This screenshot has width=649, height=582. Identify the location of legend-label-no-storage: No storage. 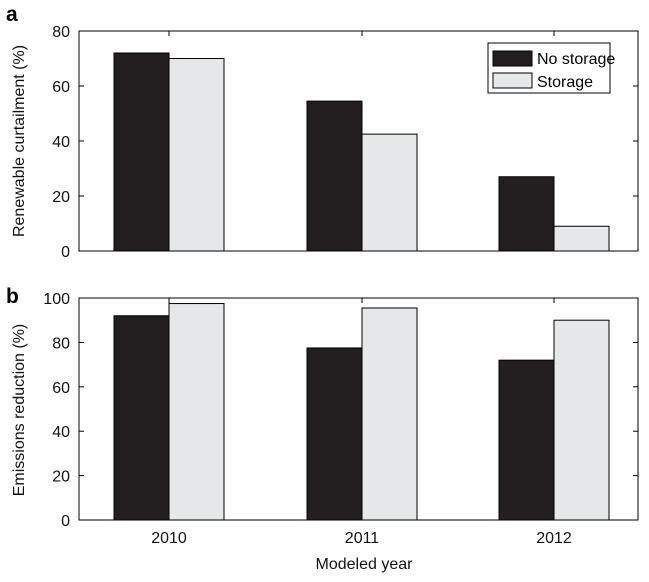
(576, 59).